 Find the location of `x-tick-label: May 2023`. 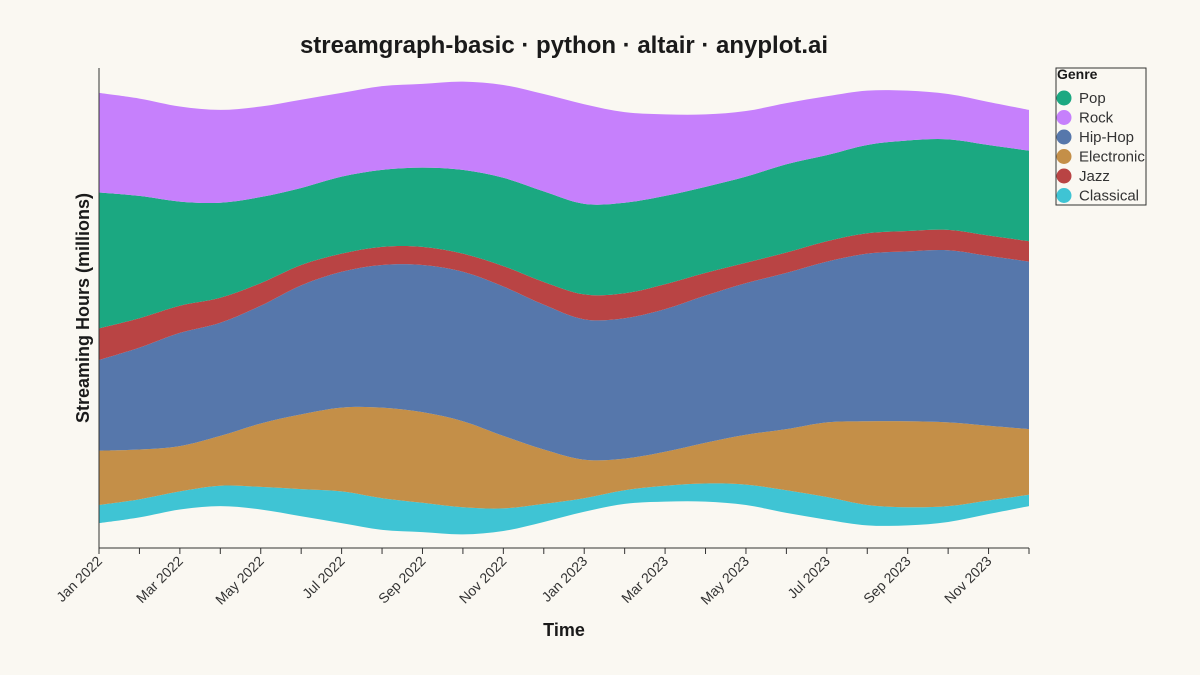

x-tick-label: May 2023 is located at coordinates (724, 580).